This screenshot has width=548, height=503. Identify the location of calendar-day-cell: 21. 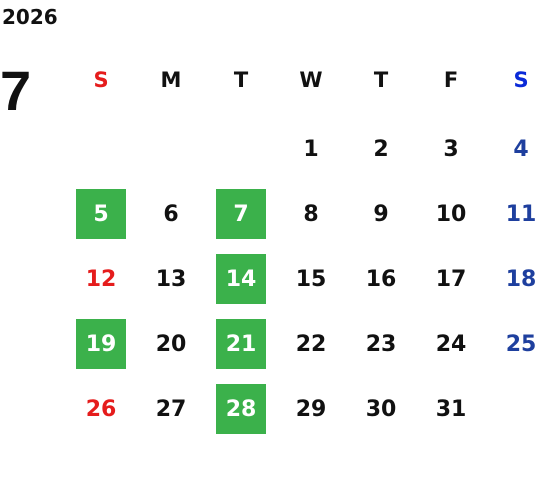
(241, 344).